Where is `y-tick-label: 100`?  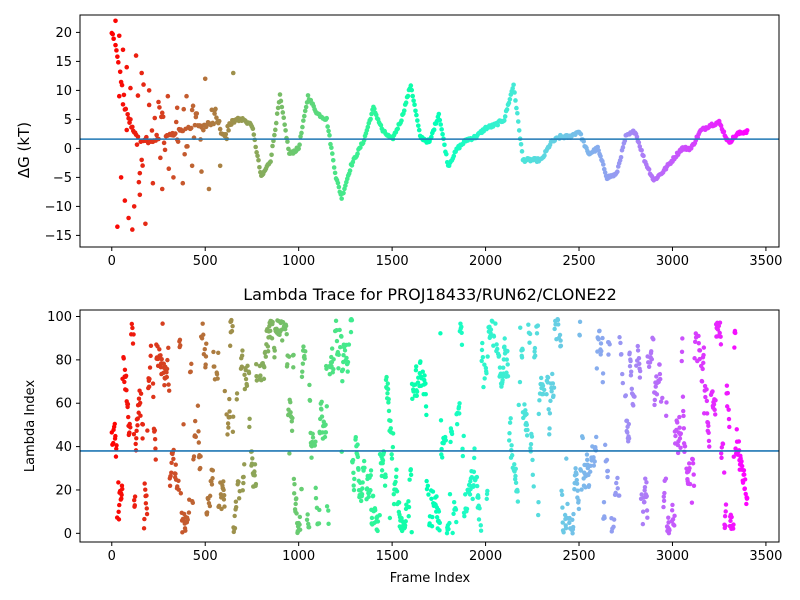
y-tick-label: 100 is located at coordinates (59, 317).